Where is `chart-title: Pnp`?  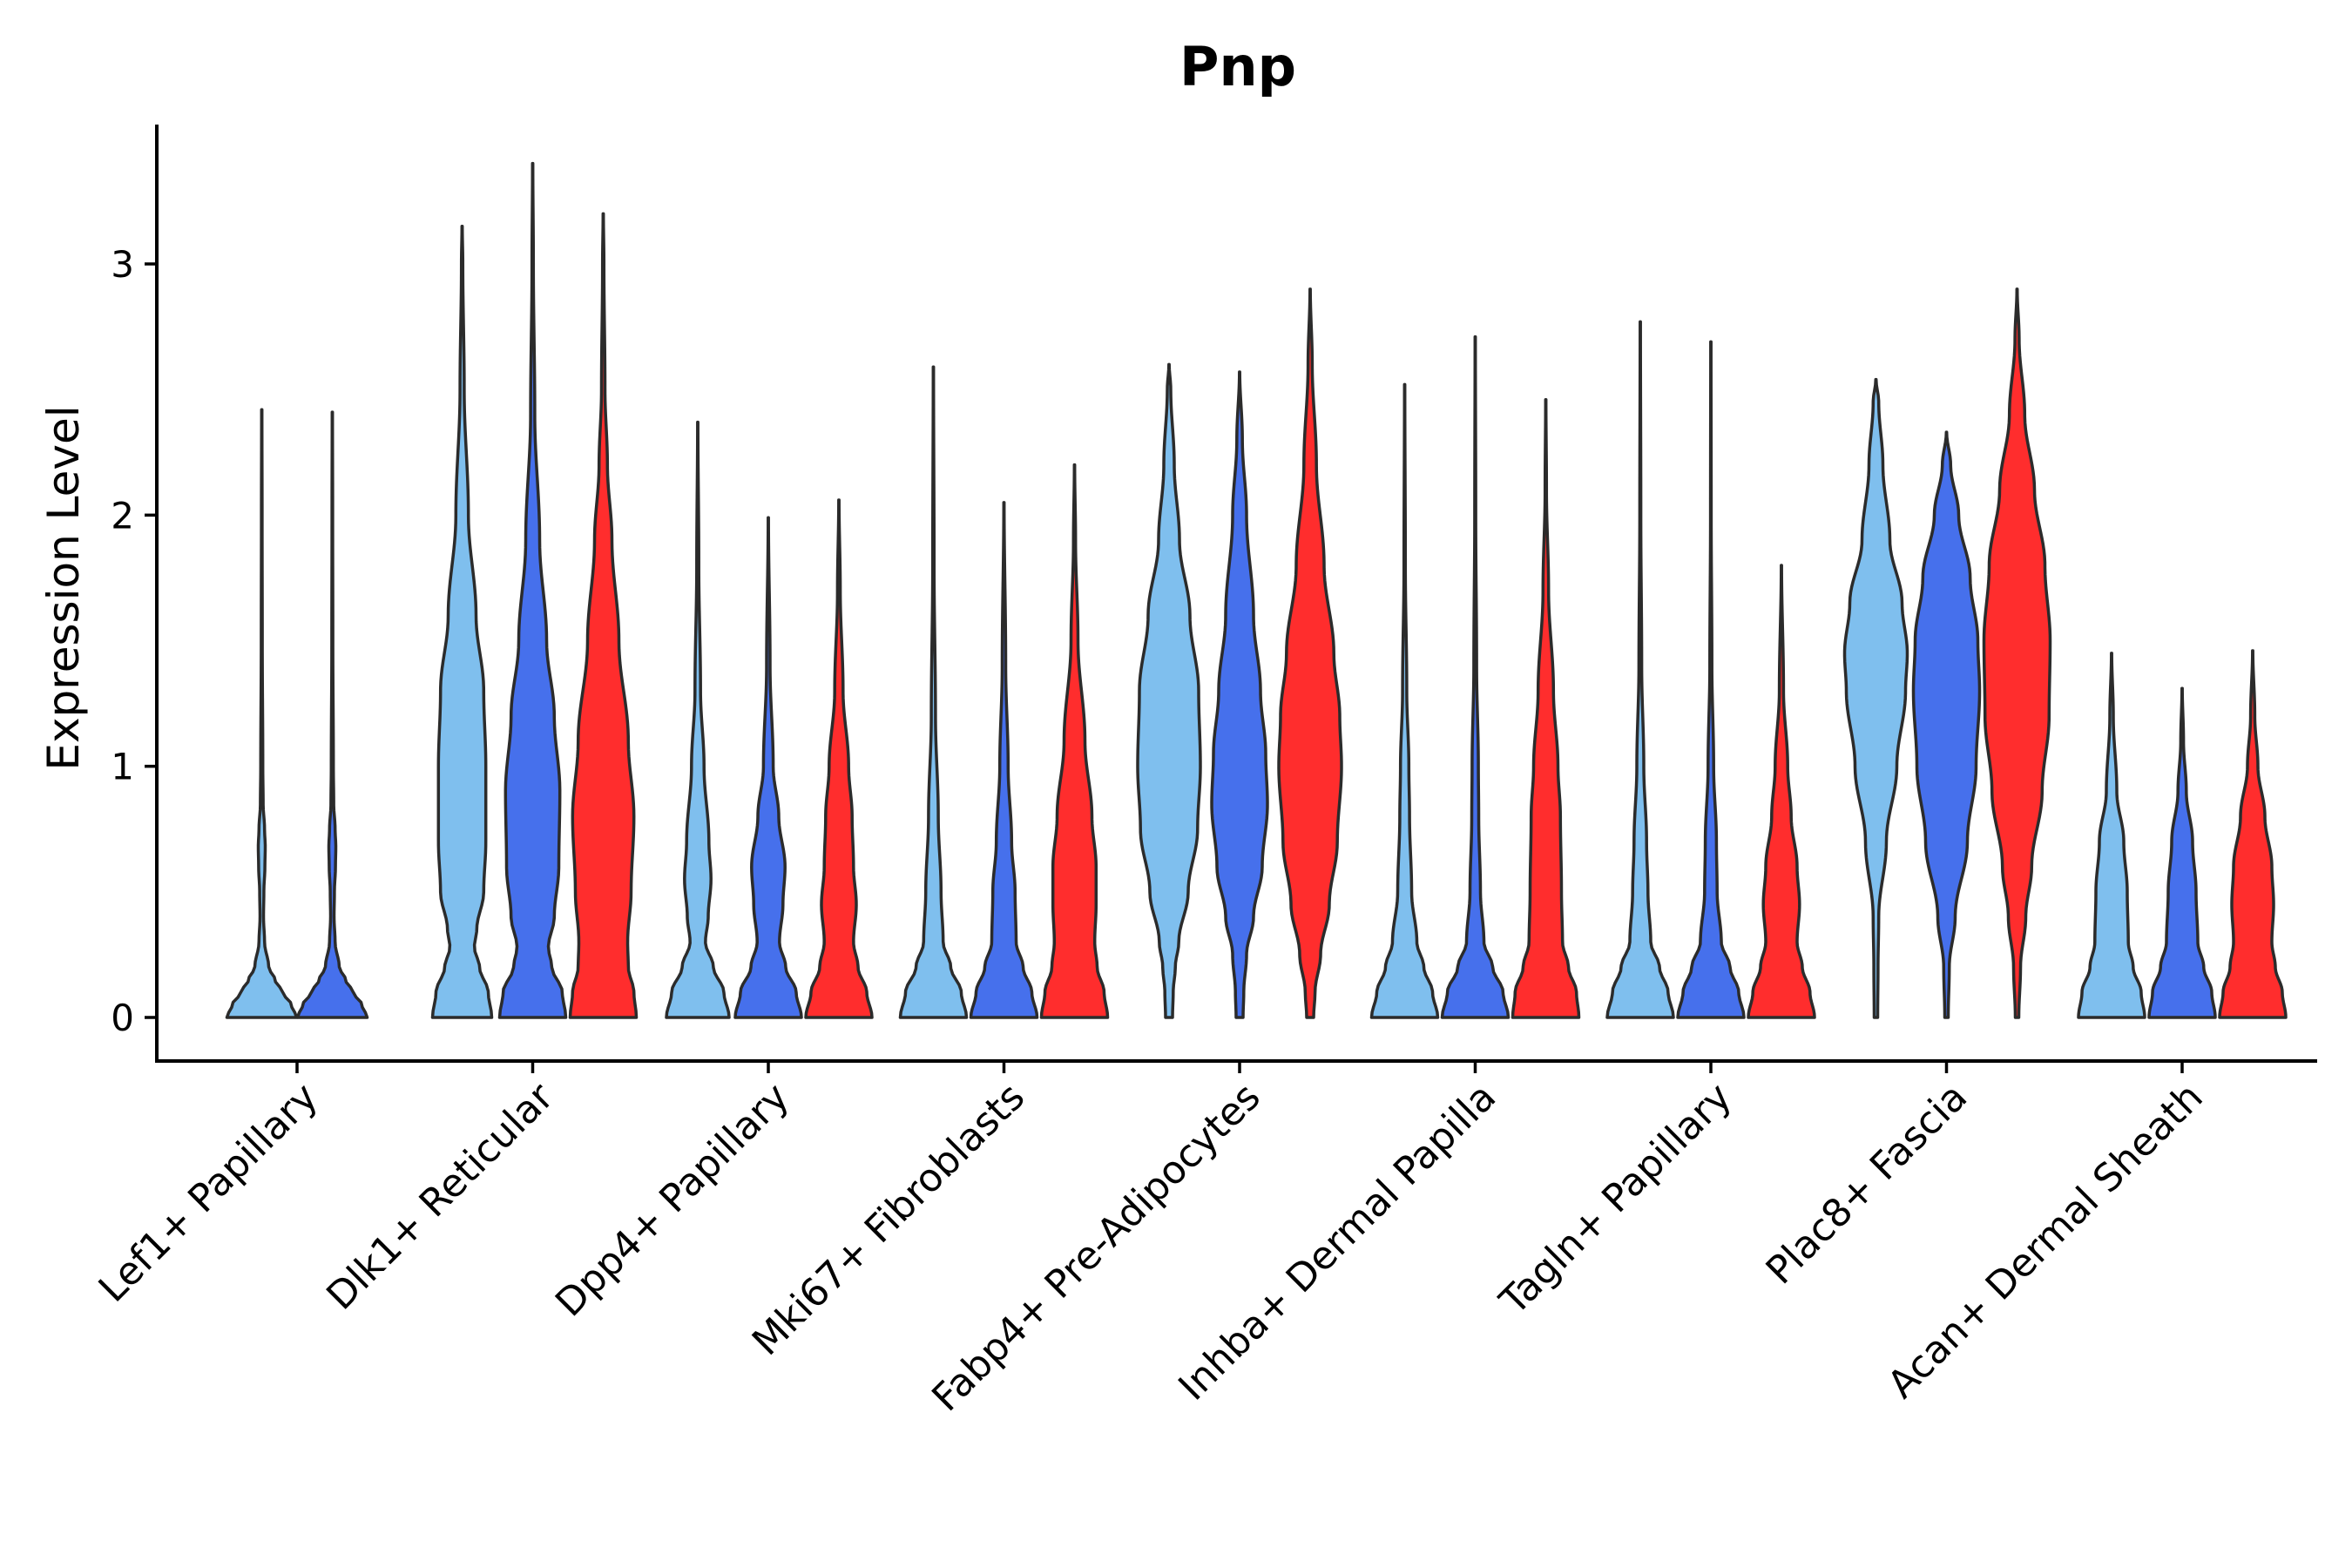 chart-title: Pnp is located at coordinates (1237, 66).